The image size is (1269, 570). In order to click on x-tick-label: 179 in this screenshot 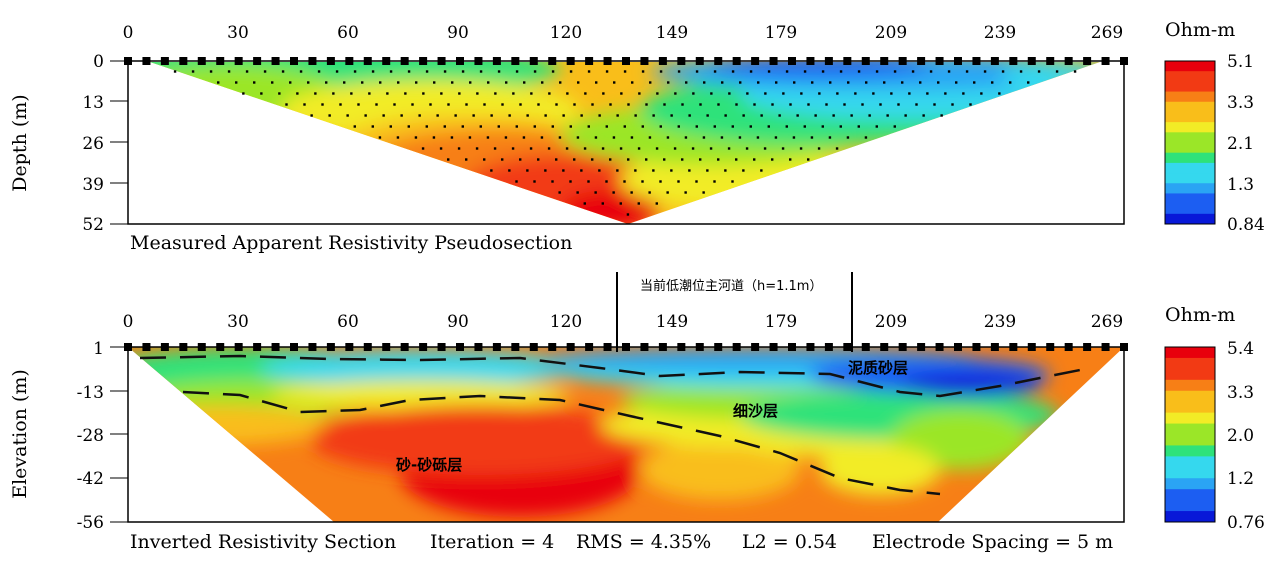, I will do `click(781, 322)`.